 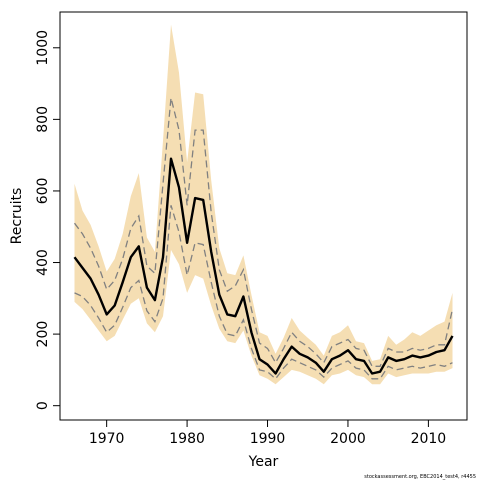 I want to click on x-tick-label: 1970, so click(x=107, y=439).